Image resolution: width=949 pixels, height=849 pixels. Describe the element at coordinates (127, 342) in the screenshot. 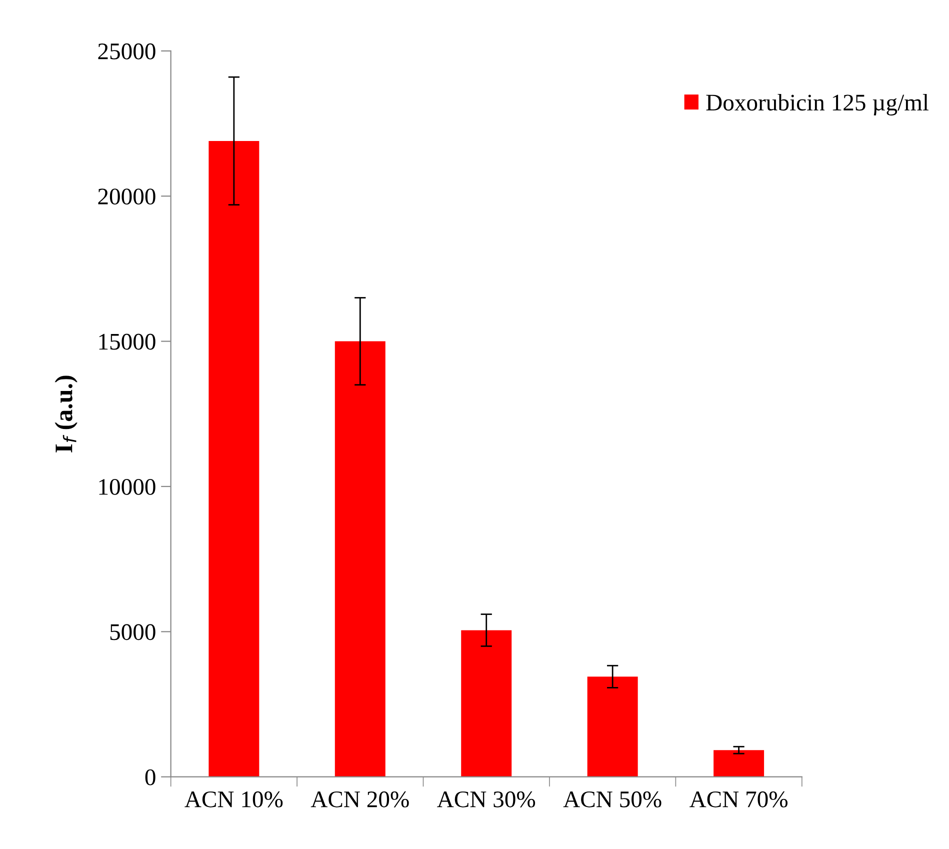

I see `y-tick-label: 15000` at that location.